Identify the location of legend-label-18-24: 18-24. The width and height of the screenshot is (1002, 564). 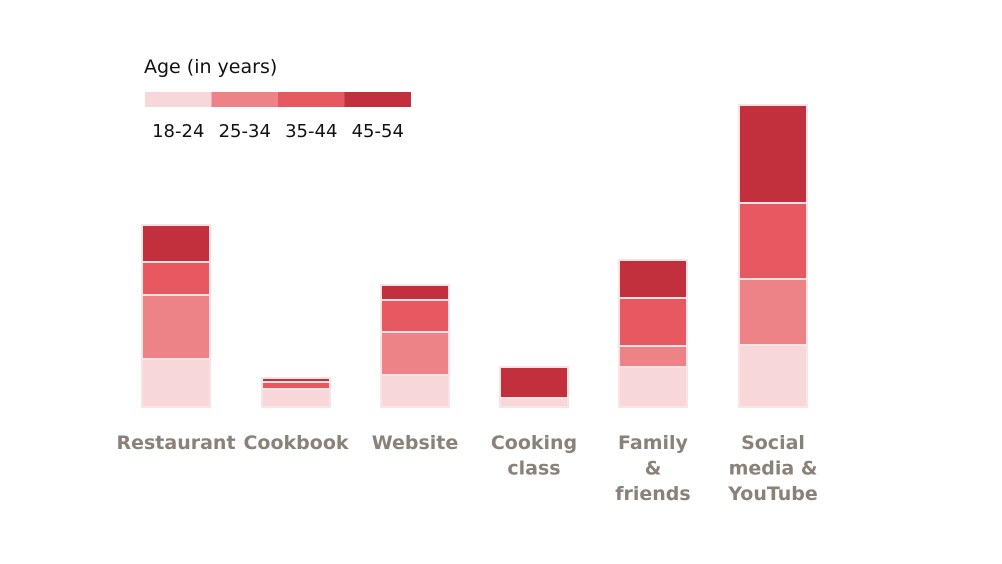
(178, 131).